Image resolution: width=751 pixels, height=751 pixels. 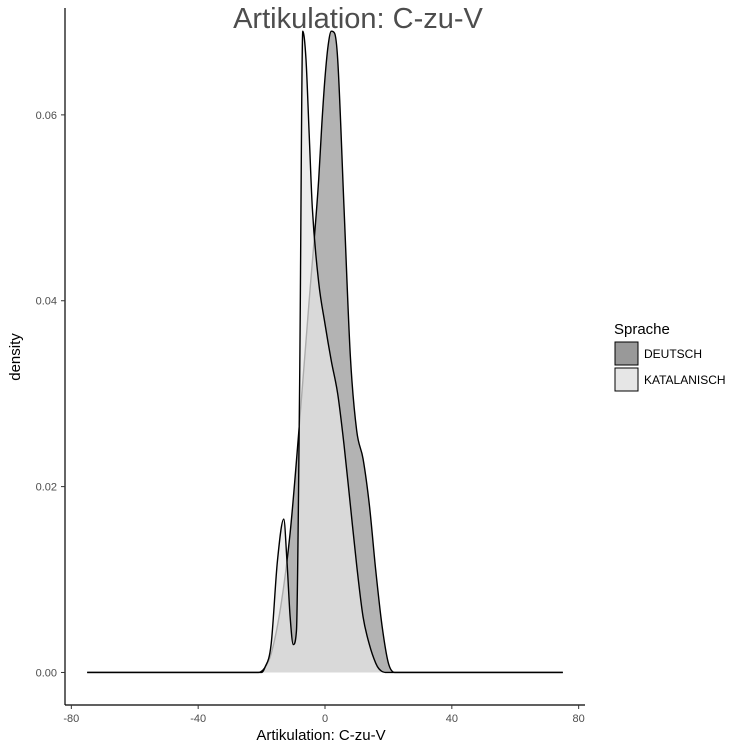 What do you see at coordinates (626, 353) in the screenshot?
I see `legend-key-deutsch` at bounding box center [626, 353].